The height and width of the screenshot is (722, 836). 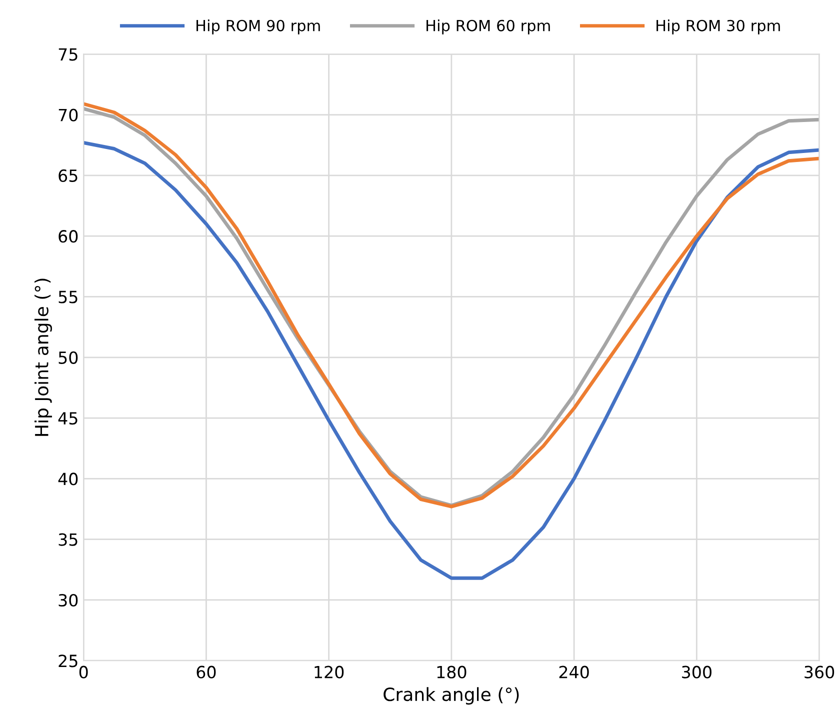 I want to click on legend-label: Hip ROM 30 rpm, so click(x=718, y=27).